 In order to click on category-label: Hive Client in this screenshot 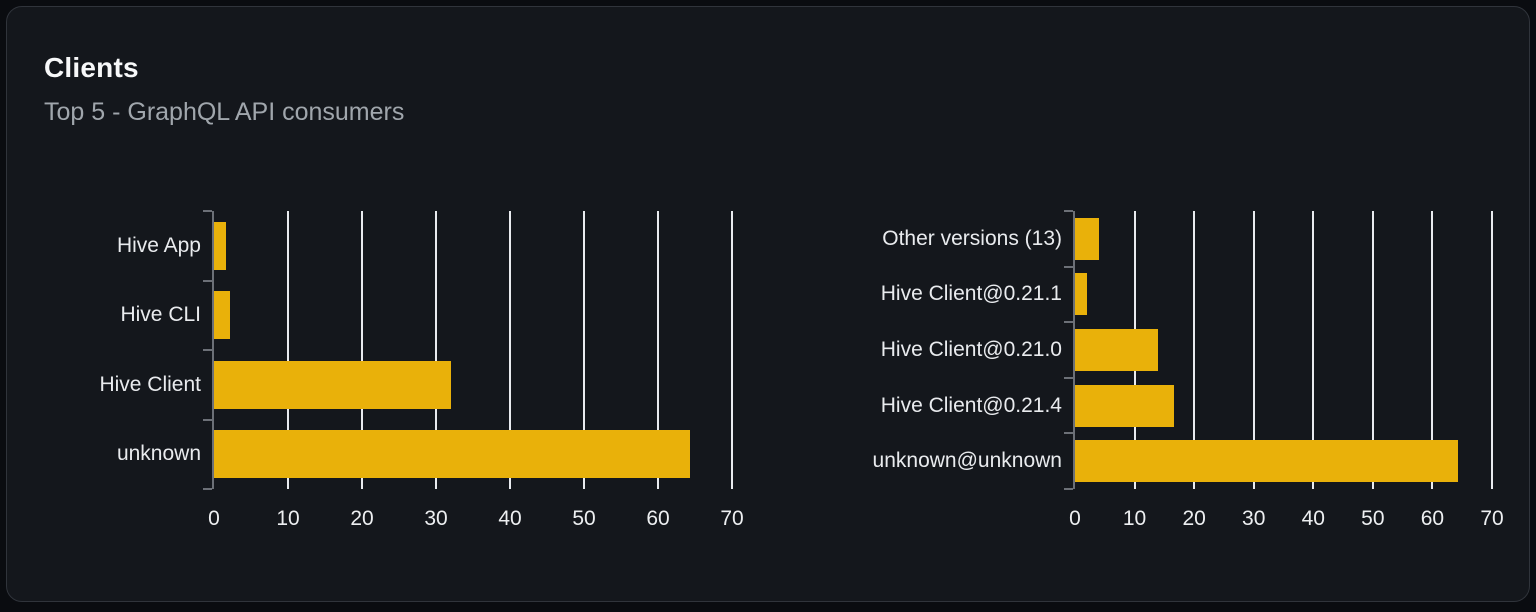, I will do `click(150, 384)`.